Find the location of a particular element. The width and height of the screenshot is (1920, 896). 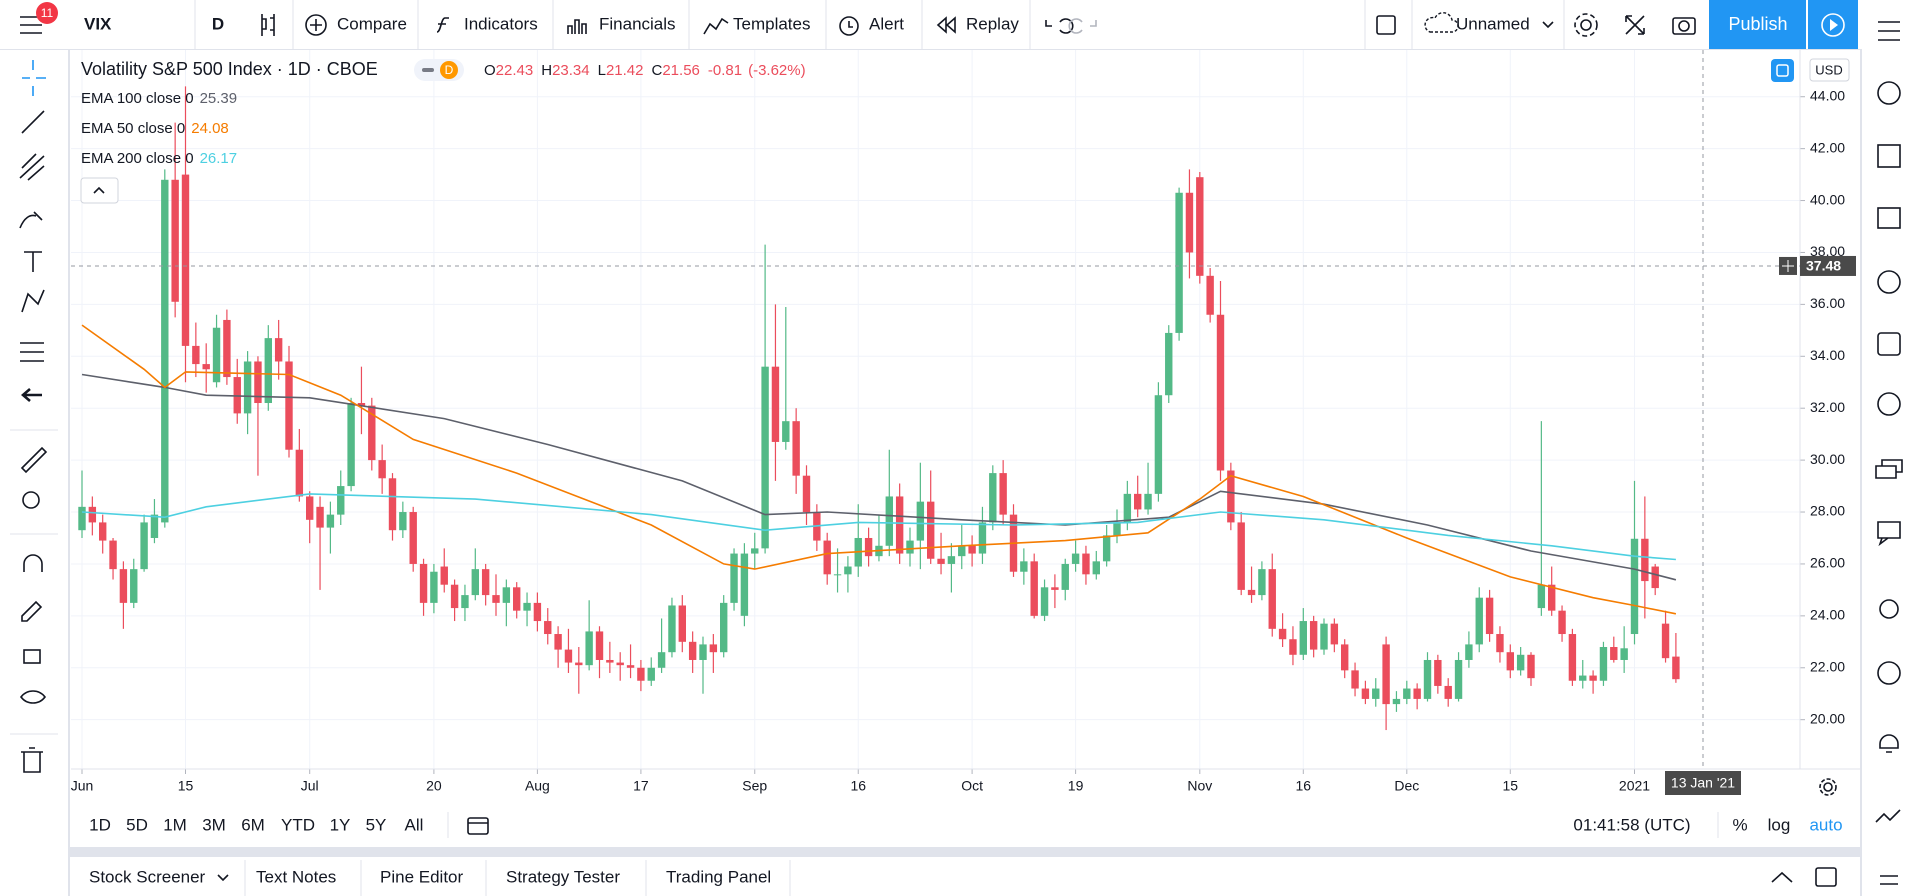

snapshot-icon is located at coordinates (1684, 26).